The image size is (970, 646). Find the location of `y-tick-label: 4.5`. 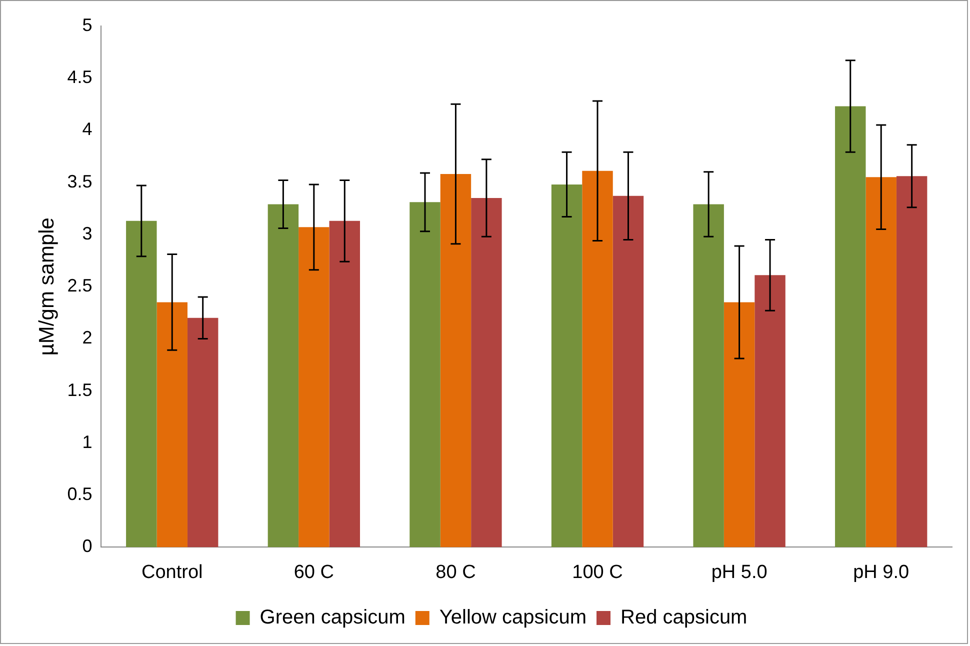

y-tick-label: 4.5 is located at coordinates (79, 77).